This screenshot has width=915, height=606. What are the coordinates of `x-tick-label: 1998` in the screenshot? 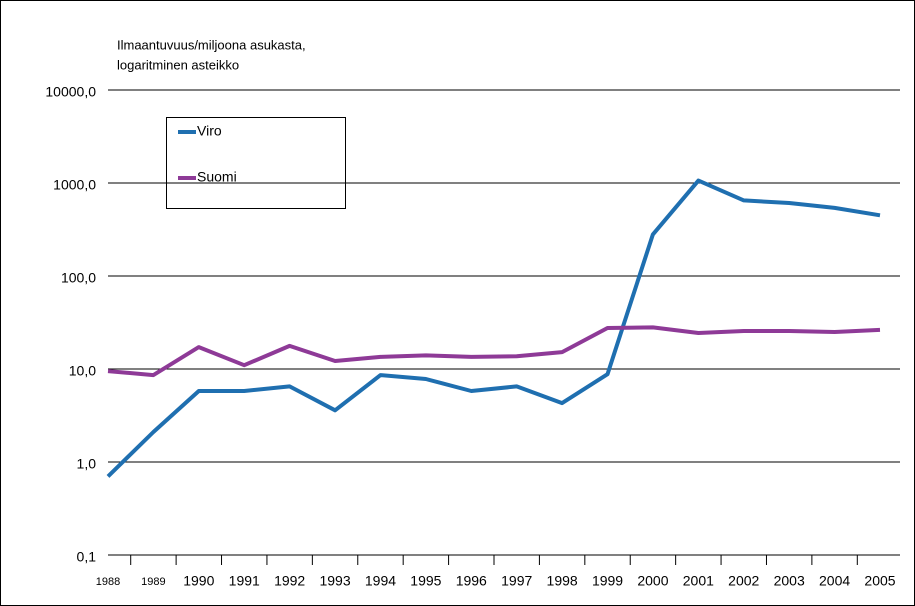 It's located at (562, 581).